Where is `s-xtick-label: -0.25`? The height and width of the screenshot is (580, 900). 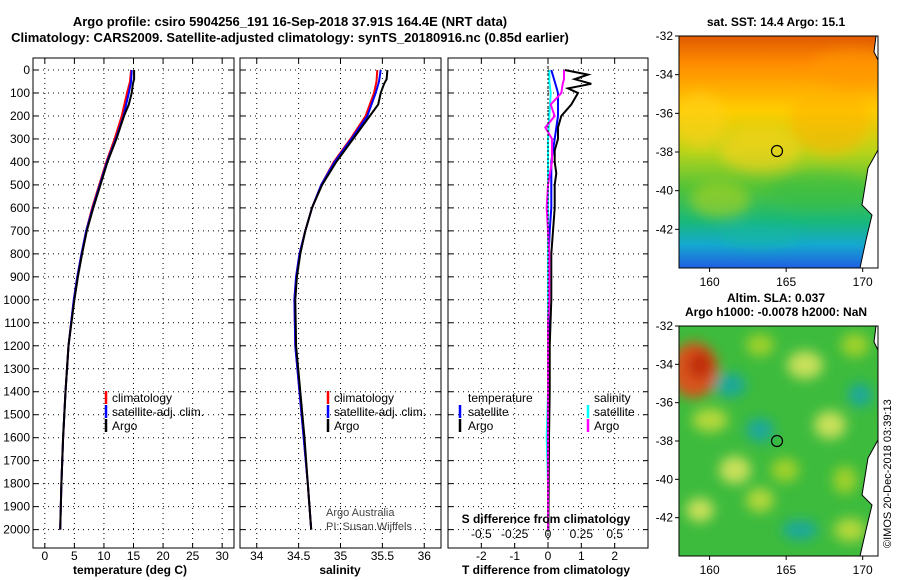 s-xtick-label: -0.25 is located at coordinates (515, 534).